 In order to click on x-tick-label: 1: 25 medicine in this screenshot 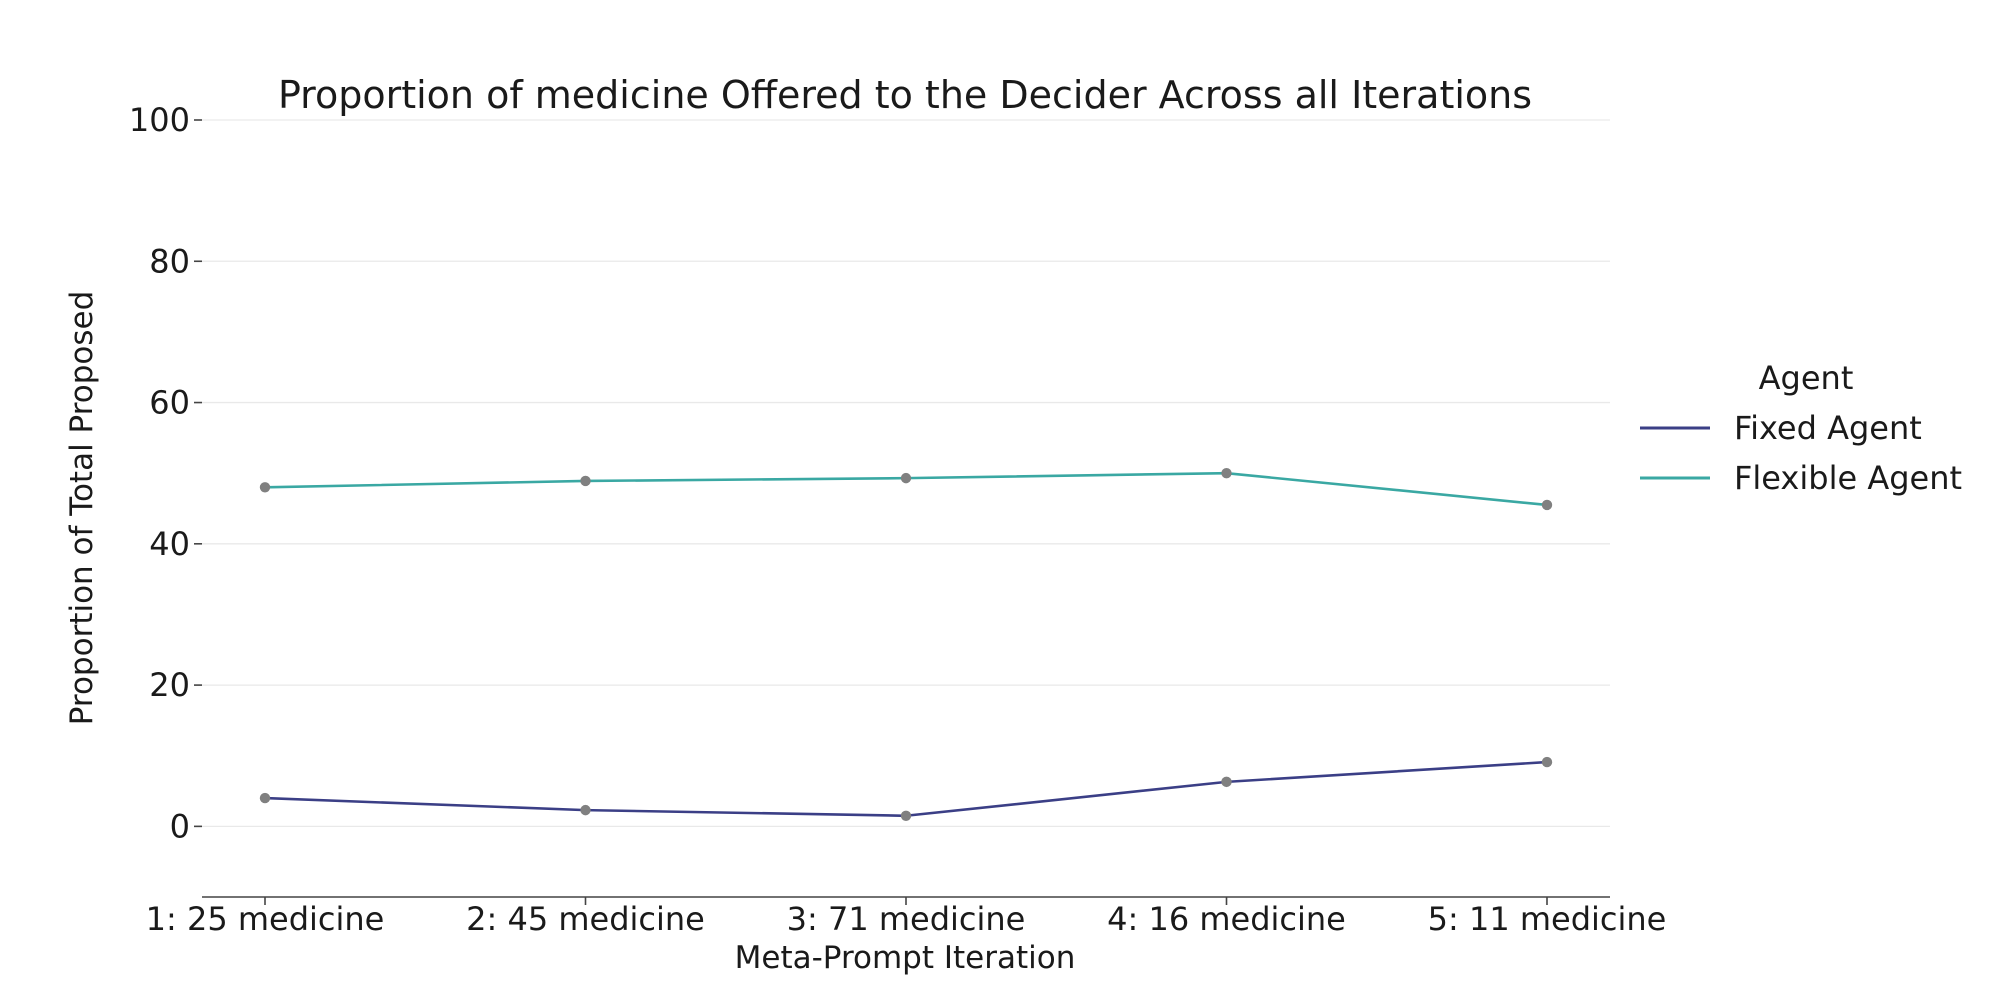, I will do `click(265, 919)`.